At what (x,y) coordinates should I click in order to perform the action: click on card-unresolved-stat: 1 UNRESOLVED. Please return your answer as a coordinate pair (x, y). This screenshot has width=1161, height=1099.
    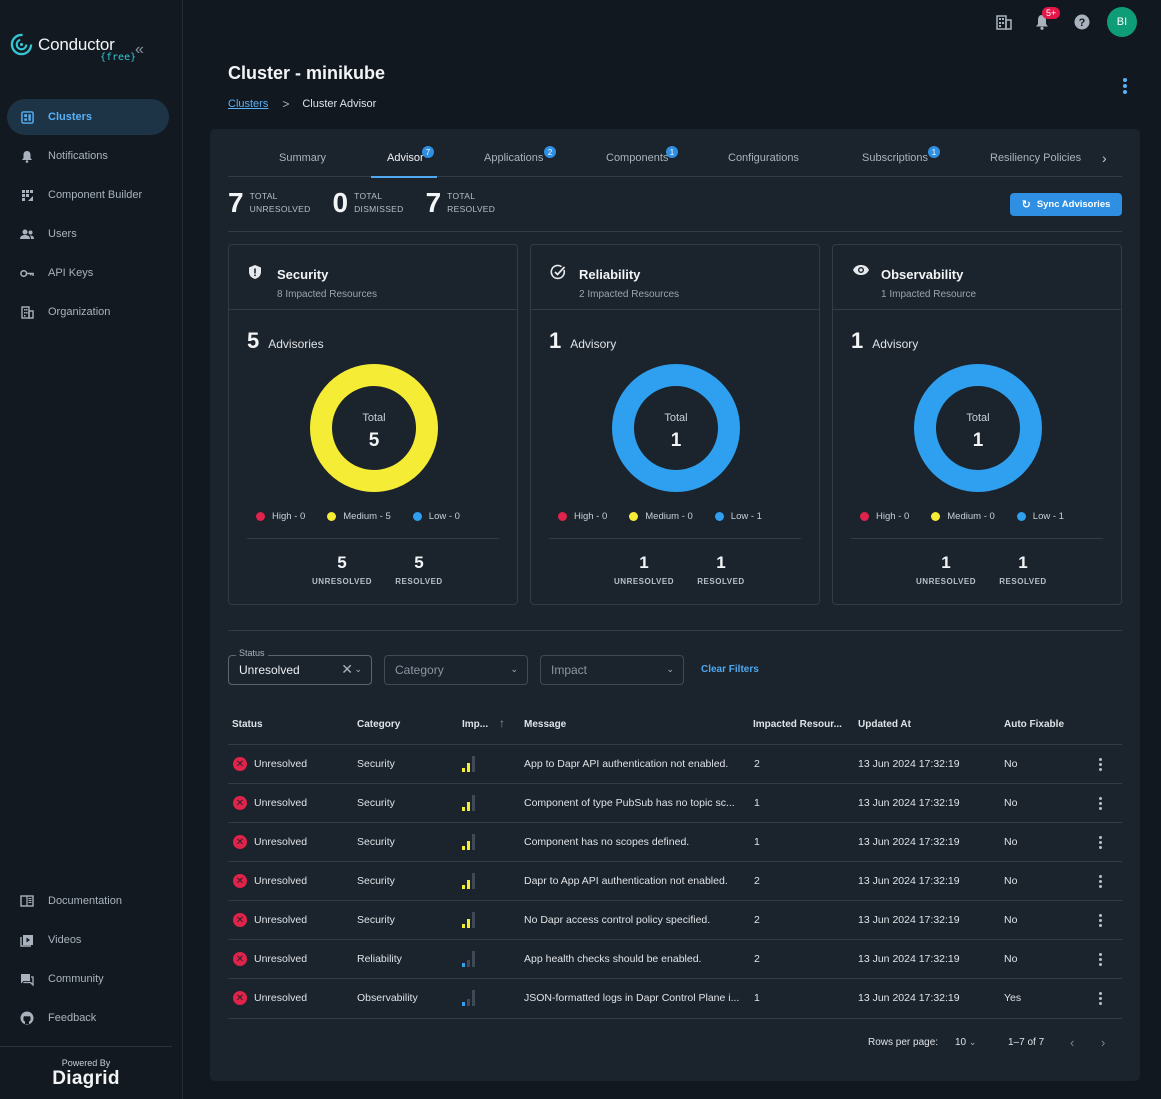
    Looking at the image, I should click on (644, 569).